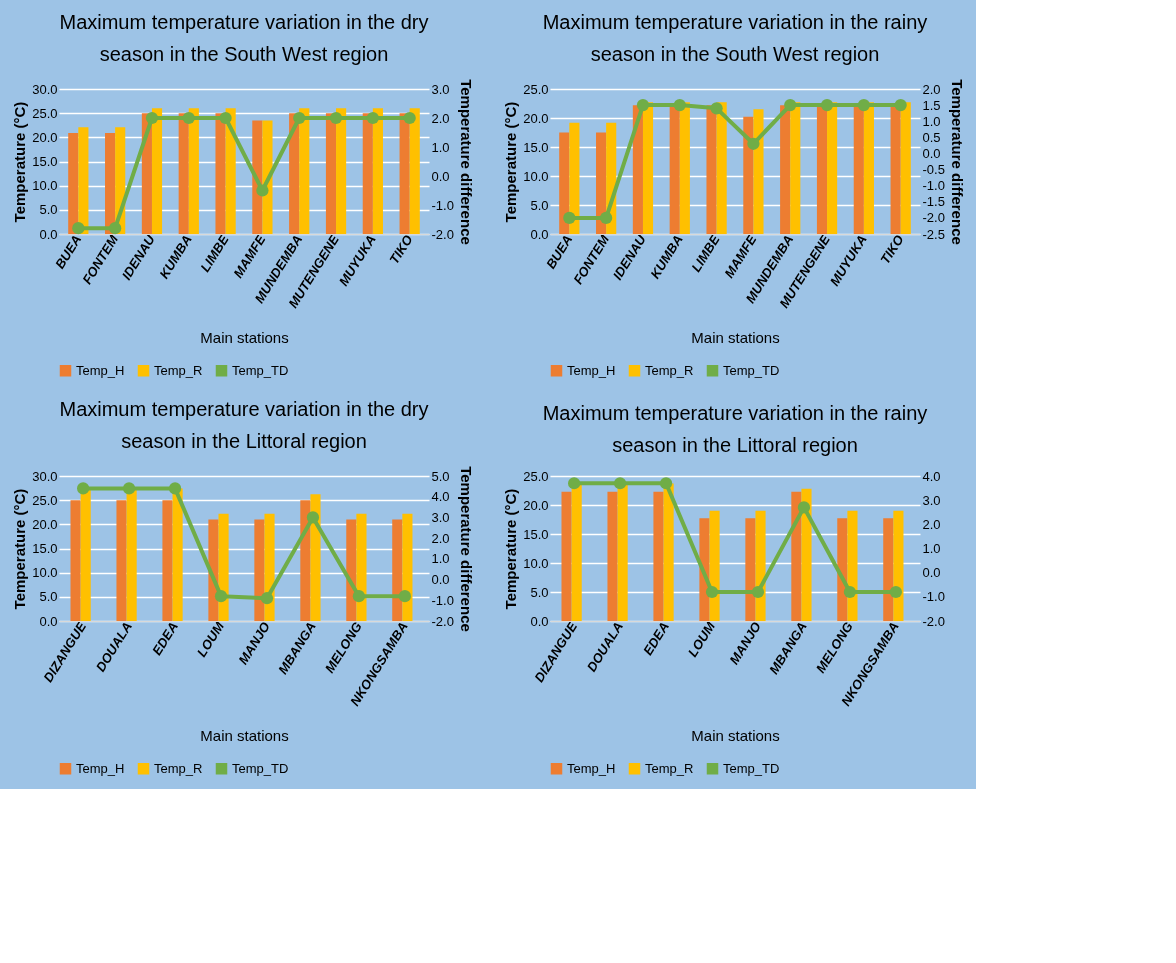 Image resolution: width=1176 pixels, height=963 pixels. I want to click on chart-title: Maximum temperature variation in the rainy season in the Littoral region, so click(735, 429).